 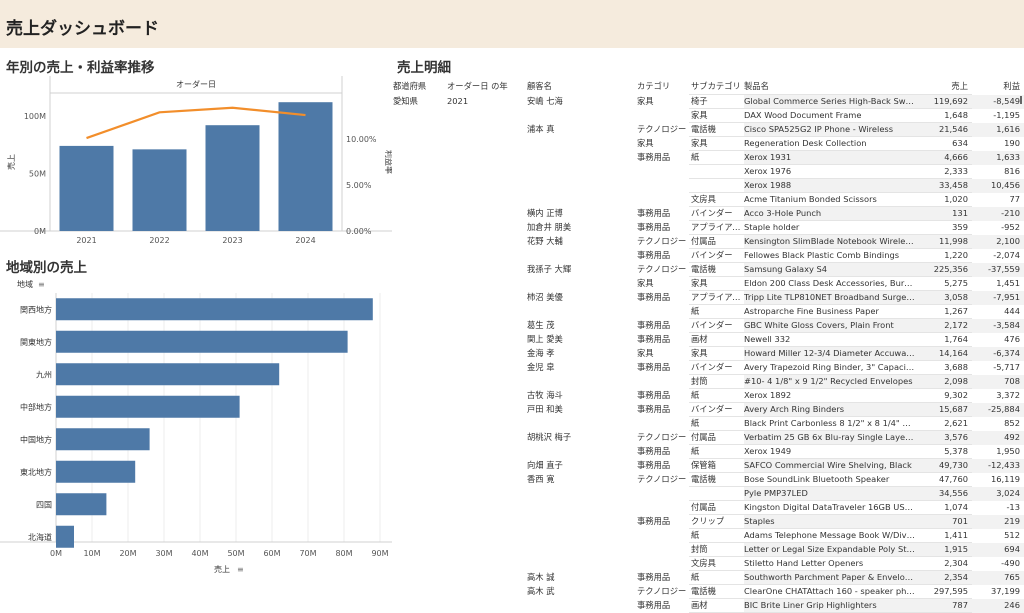 I want to click on category-tick-label: 中国地方, so click(x=36, y=439).